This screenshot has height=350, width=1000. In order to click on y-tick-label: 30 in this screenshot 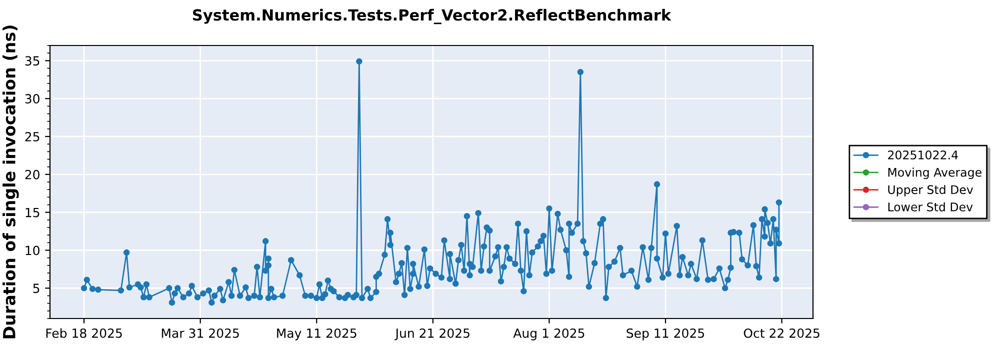, I will do `click(32, 99)`.